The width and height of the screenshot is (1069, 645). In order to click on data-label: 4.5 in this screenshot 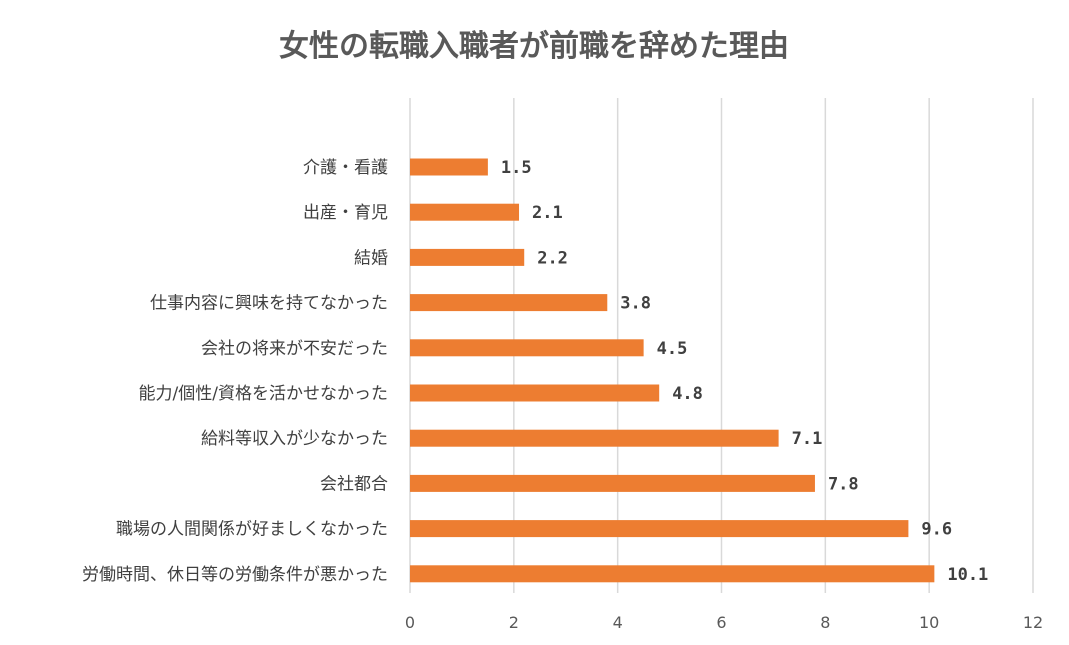, I will do `click(672, 349)`.